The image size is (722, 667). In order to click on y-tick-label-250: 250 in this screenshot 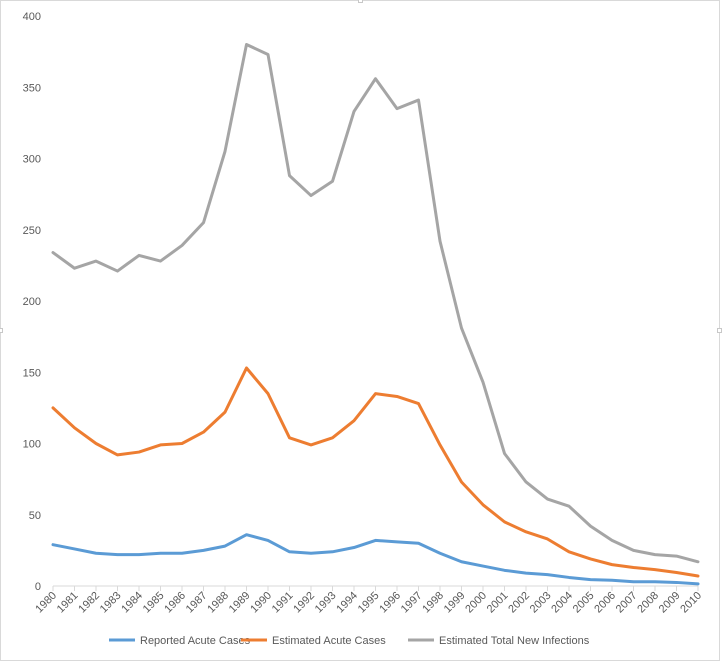, I will do `click(32, 231)`.